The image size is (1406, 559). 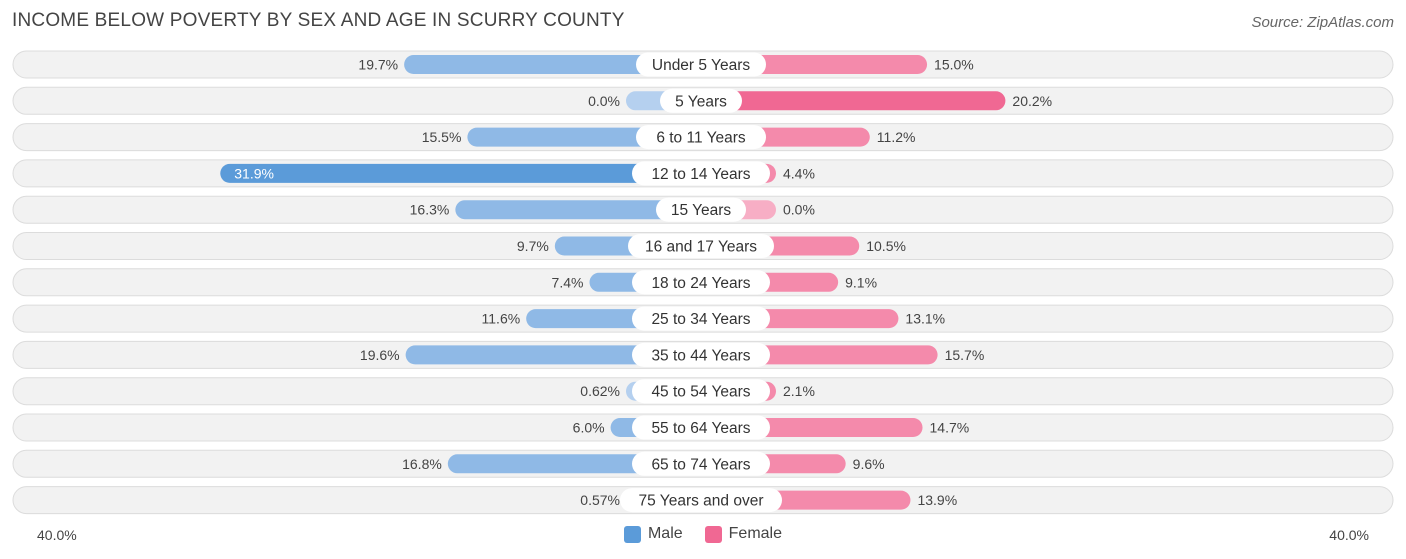 I want to click on value-label-female: 9.6%, so click(x=869, y=464).